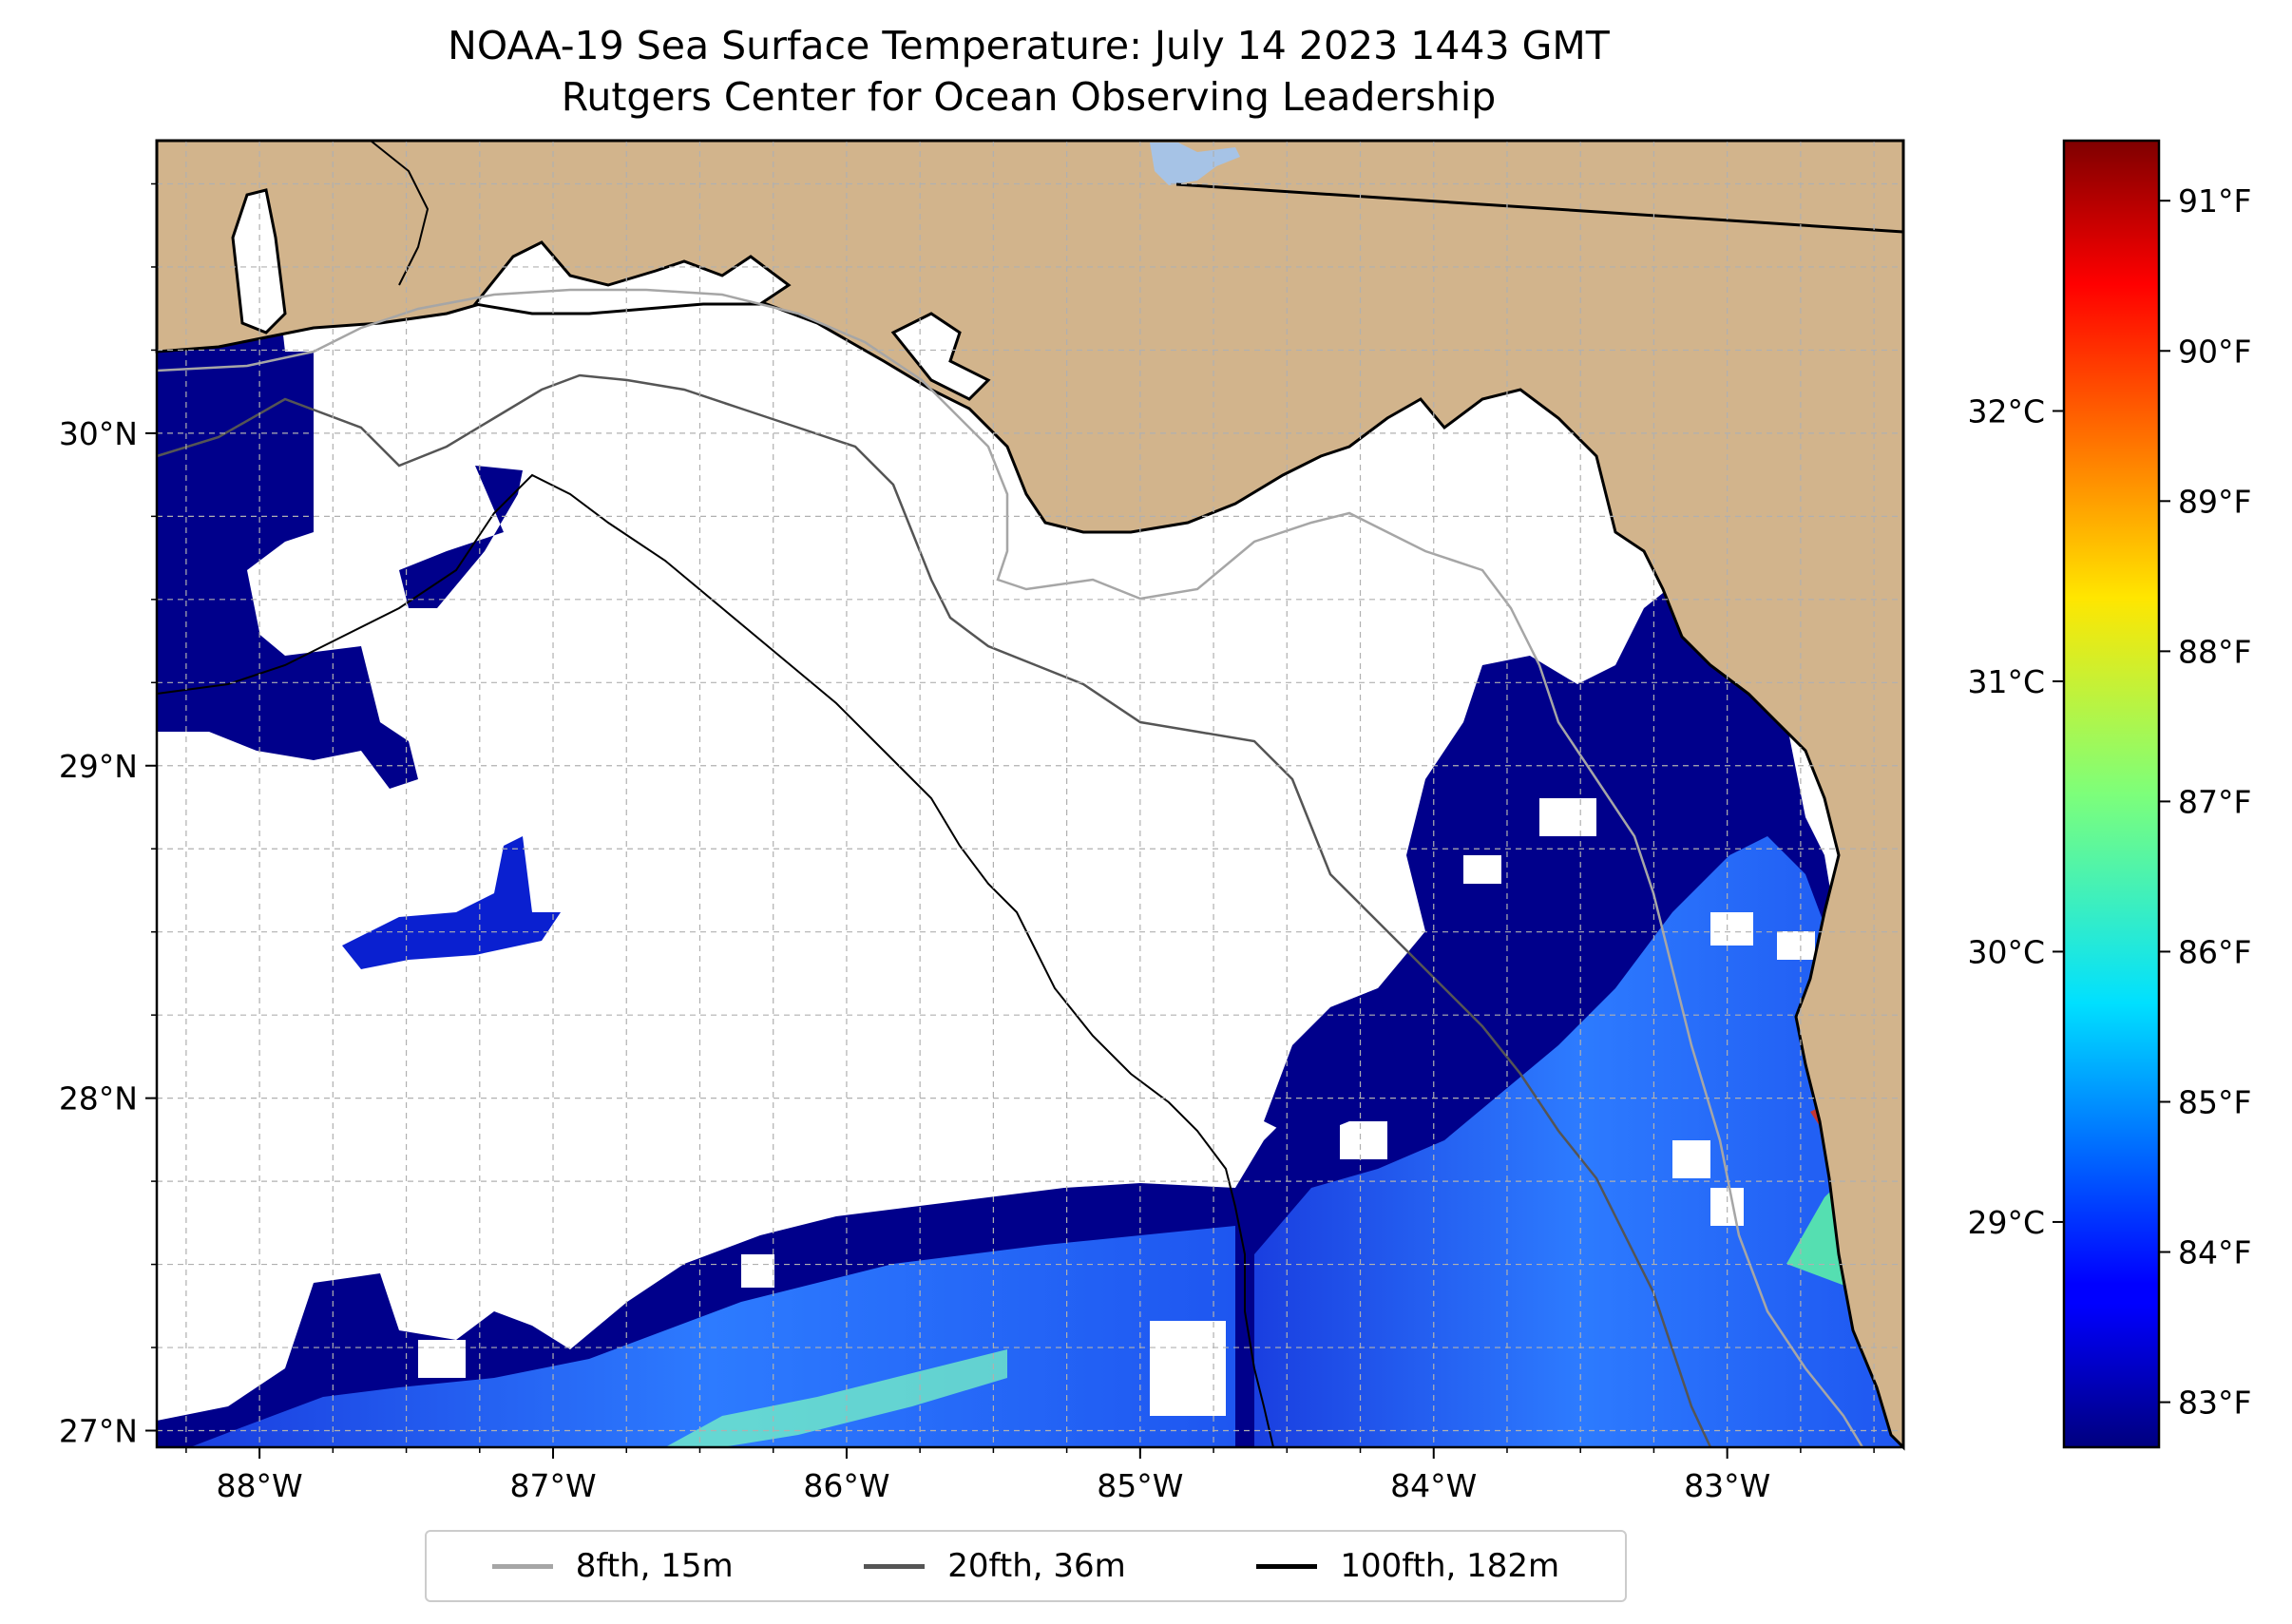  What do you see at coordinates (1539, 208) in the screenshot?
I see `state-border` at bounding box center [1539, 208].